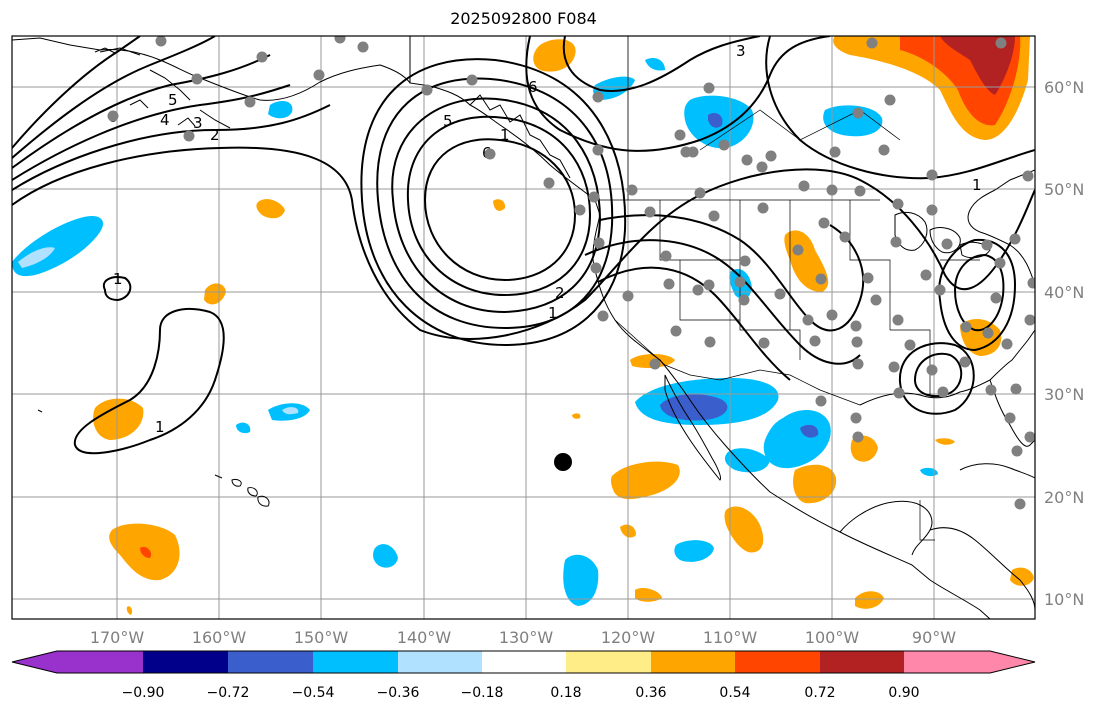  Describe the element at coordinates (219, 637) in the screenshot. I see `lon-tick: 160°W` at that location.